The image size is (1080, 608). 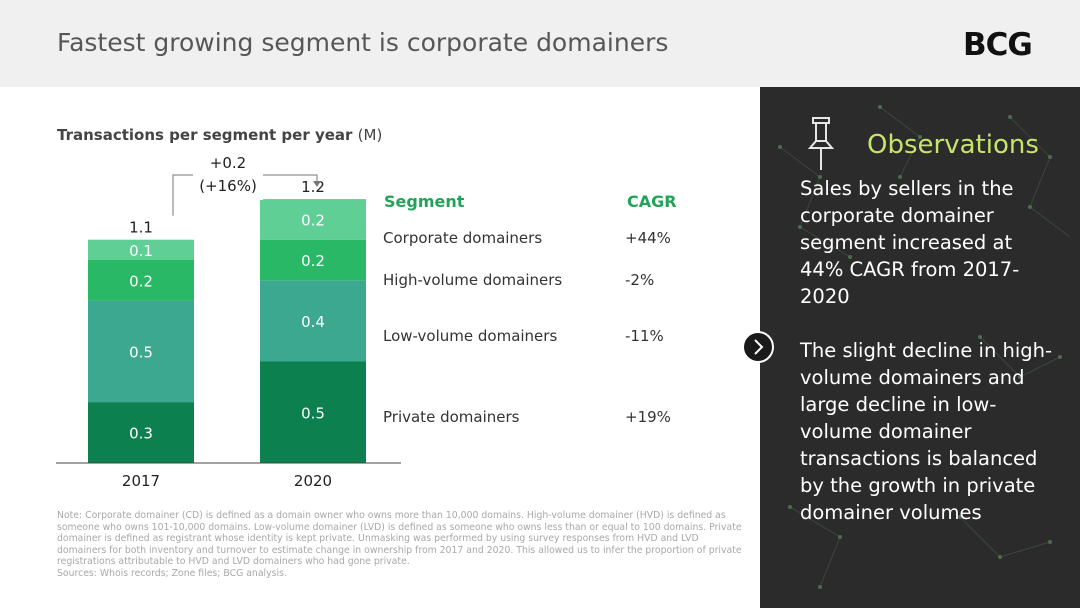 What do you see at coordinates (451, 417) in the screenshot?
I see `segment-name-private: Private domainers` at bounding box center [451, 417].